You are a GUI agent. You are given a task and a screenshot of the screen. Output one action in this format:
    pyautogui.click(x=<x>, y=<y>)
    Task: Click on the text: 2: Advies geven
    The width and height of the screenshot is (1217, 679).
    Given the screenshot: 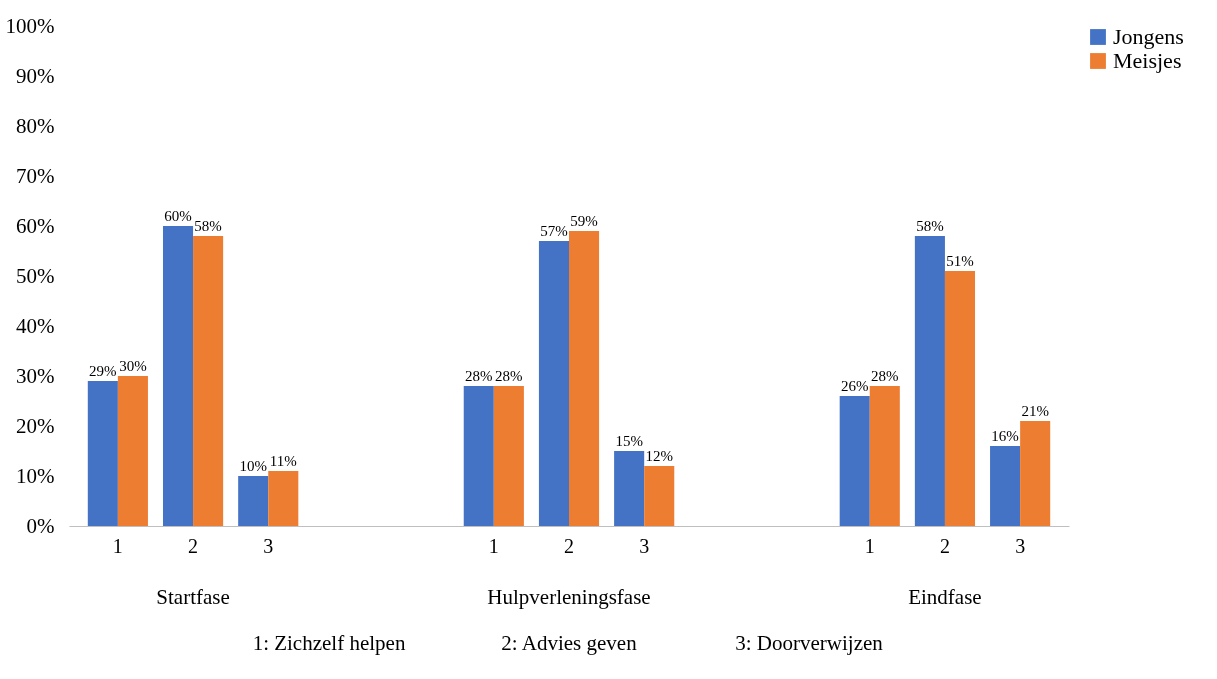 What is the action you would take?
    pyautogui.click(x=569, y=643)
    